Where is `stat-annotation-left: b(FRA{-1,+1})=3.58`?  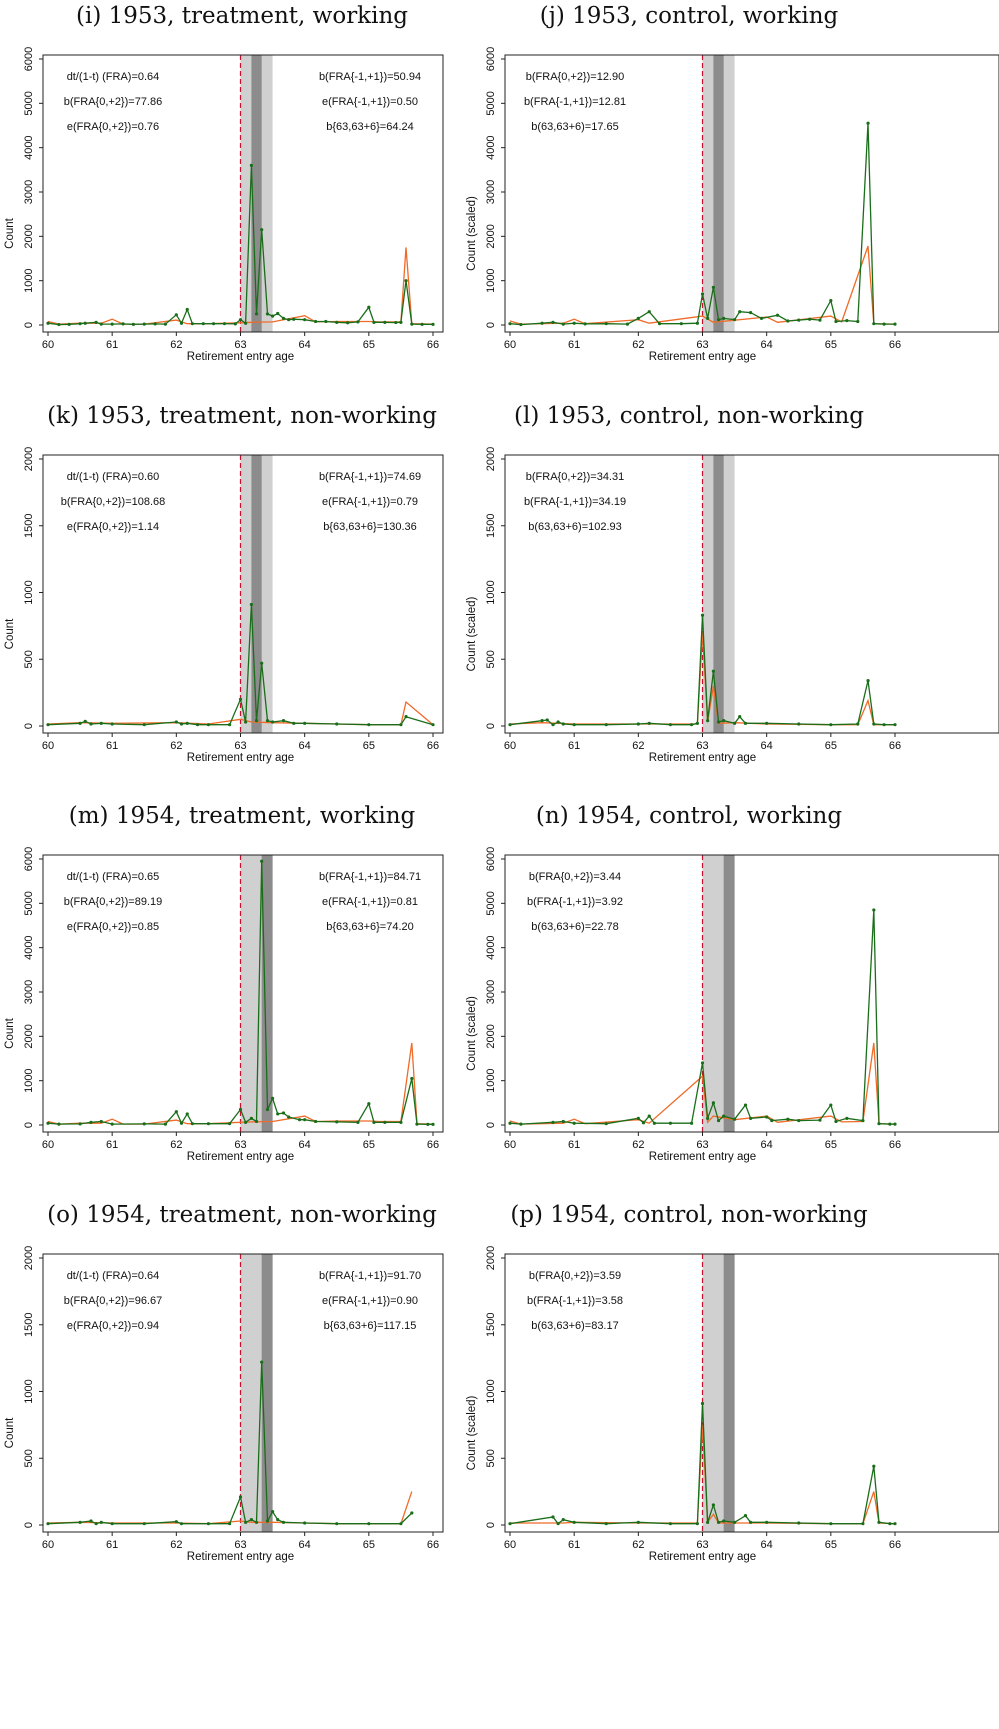 stat-annotation-left: b(FRA{-1,+1})=3.58 is located at coordinates (575, 1301).